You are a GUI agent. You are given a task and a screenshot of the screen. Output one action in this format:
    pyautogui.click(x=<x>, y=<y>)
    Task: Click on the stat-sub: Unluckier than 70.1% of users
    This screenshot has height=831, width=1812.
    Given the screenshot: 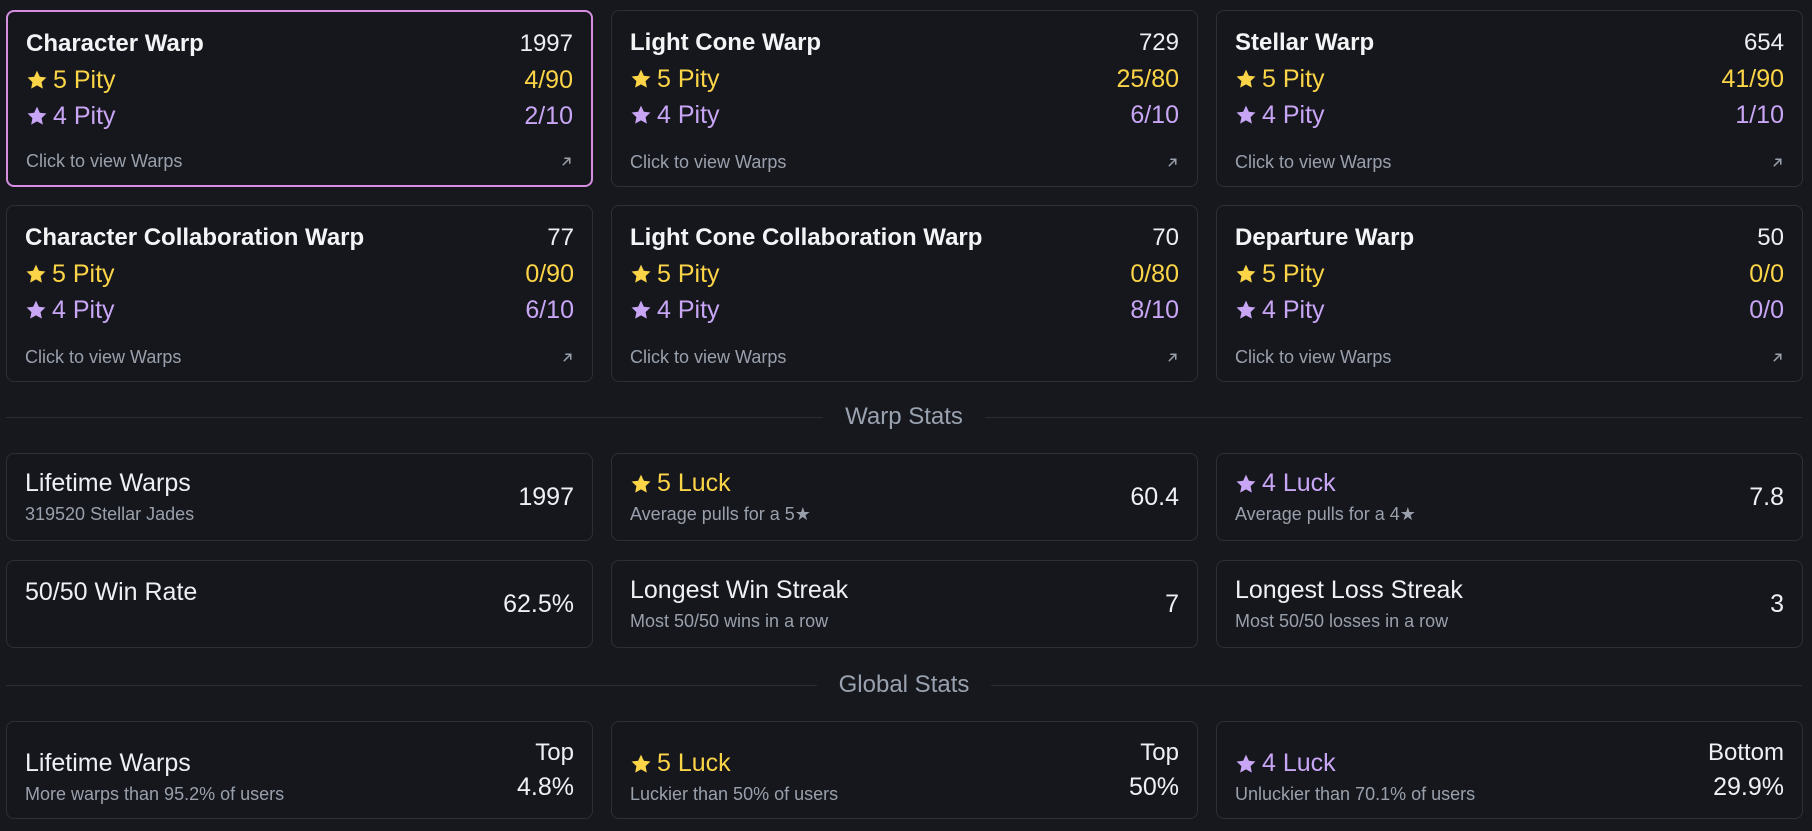 What is the action you would take?
    pyautogui.click(x=1355, y=794)
    